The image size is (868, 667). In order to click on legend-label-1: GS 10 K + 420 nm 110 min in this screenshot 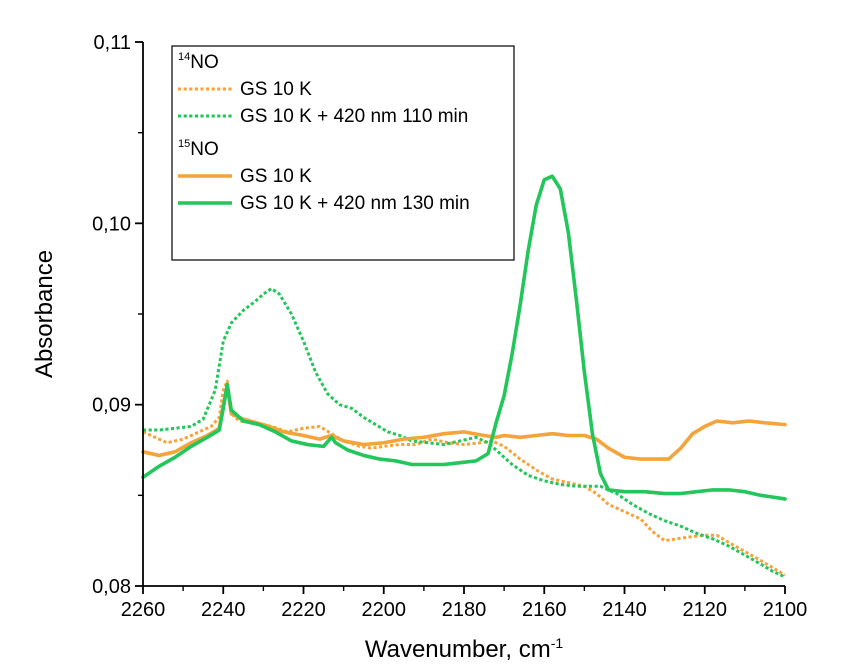, I will do `click(354, 116)`.